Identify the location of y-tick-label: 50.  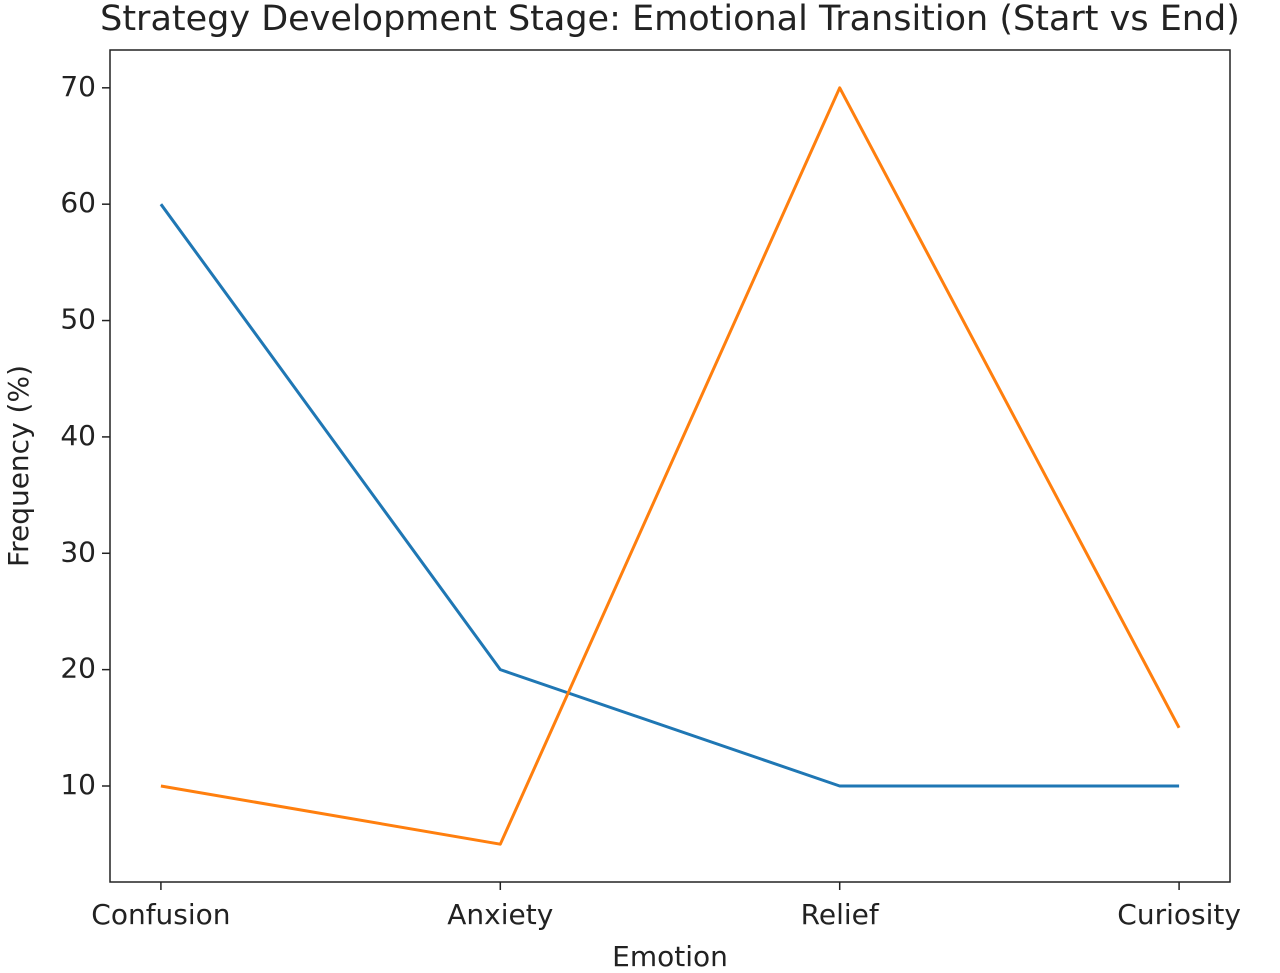
(78, 319).